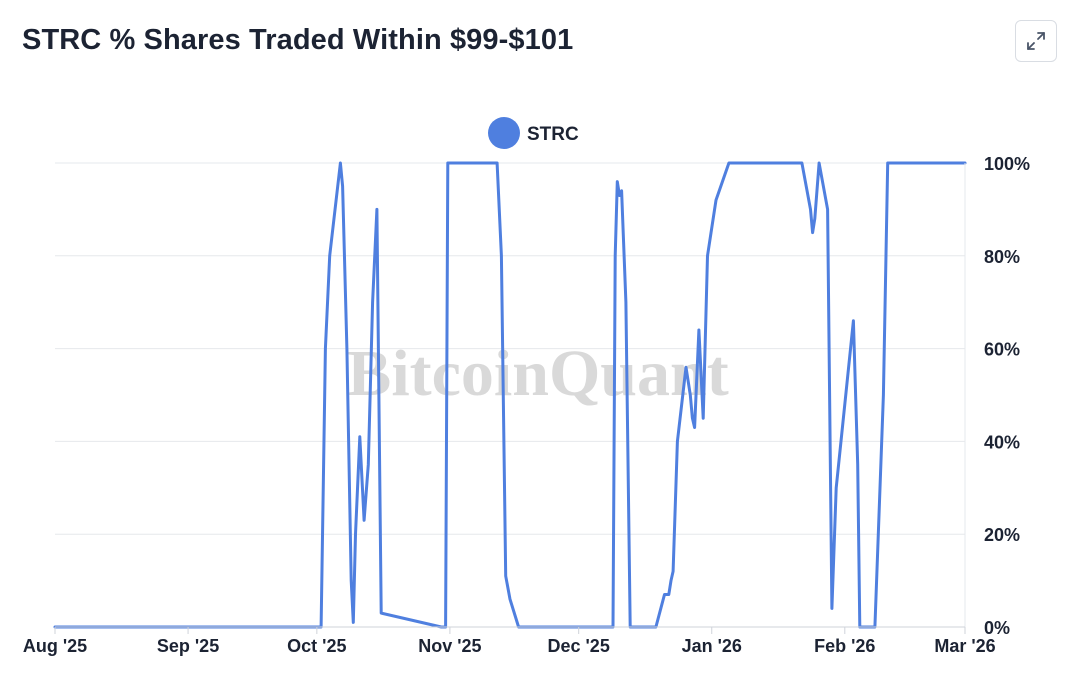  Describe the element at coordinates (298, 40) in the screenshot. I see `chart-title: STRC % Shares Traded Within $99-$101` at that location.